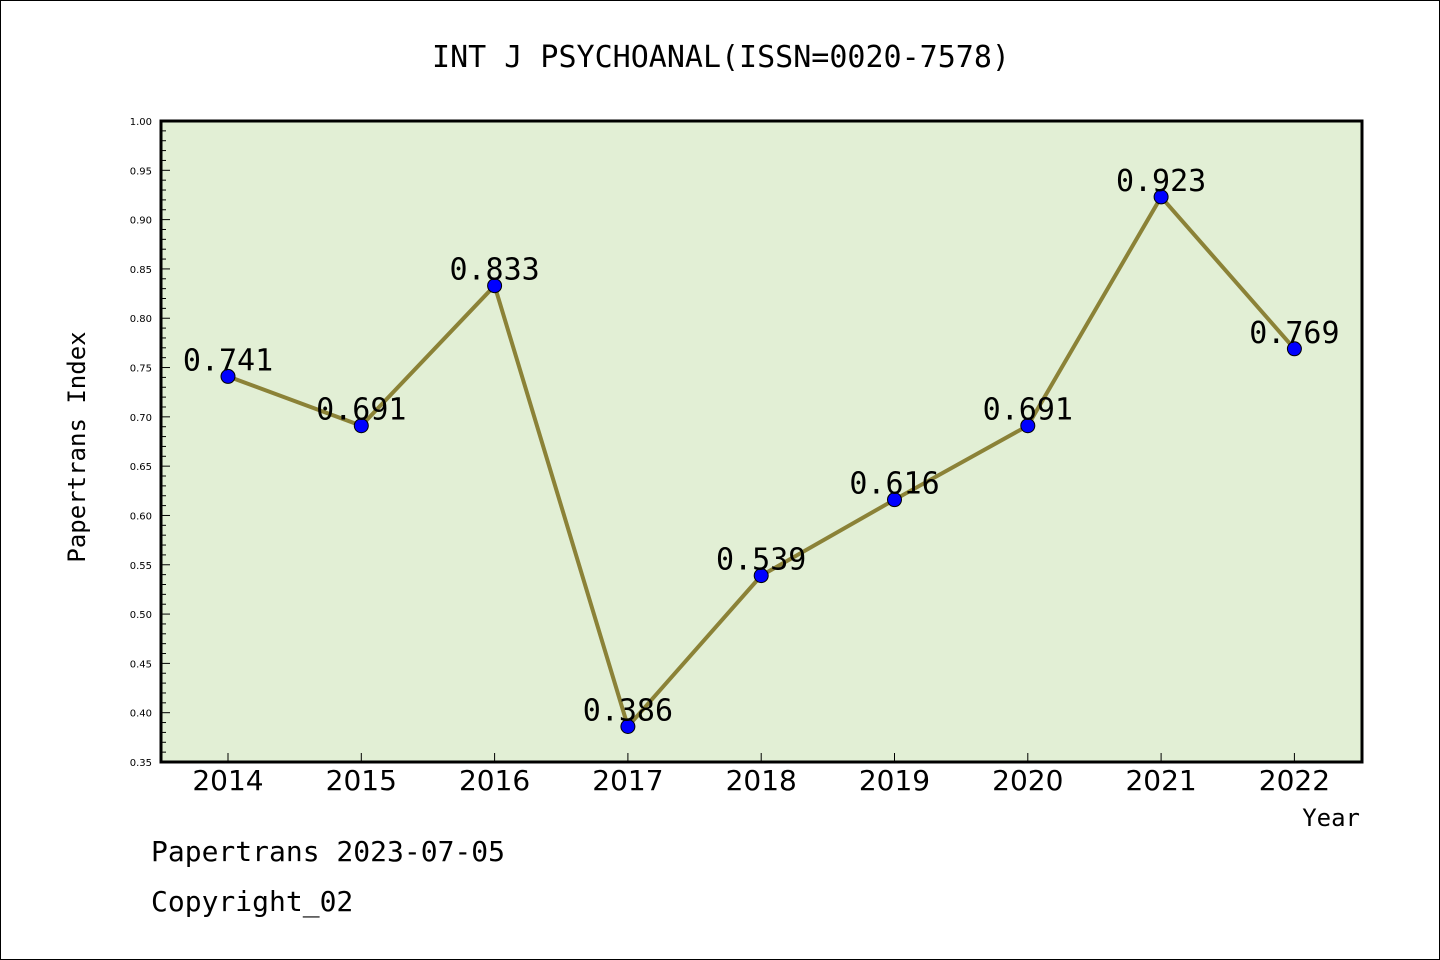 Image resolution: width=1440 pixels, height=960 pixels. Describe the element at coordinates (141, 171) in the screenshot. I see `y-tick-label: 0.95` at that location.